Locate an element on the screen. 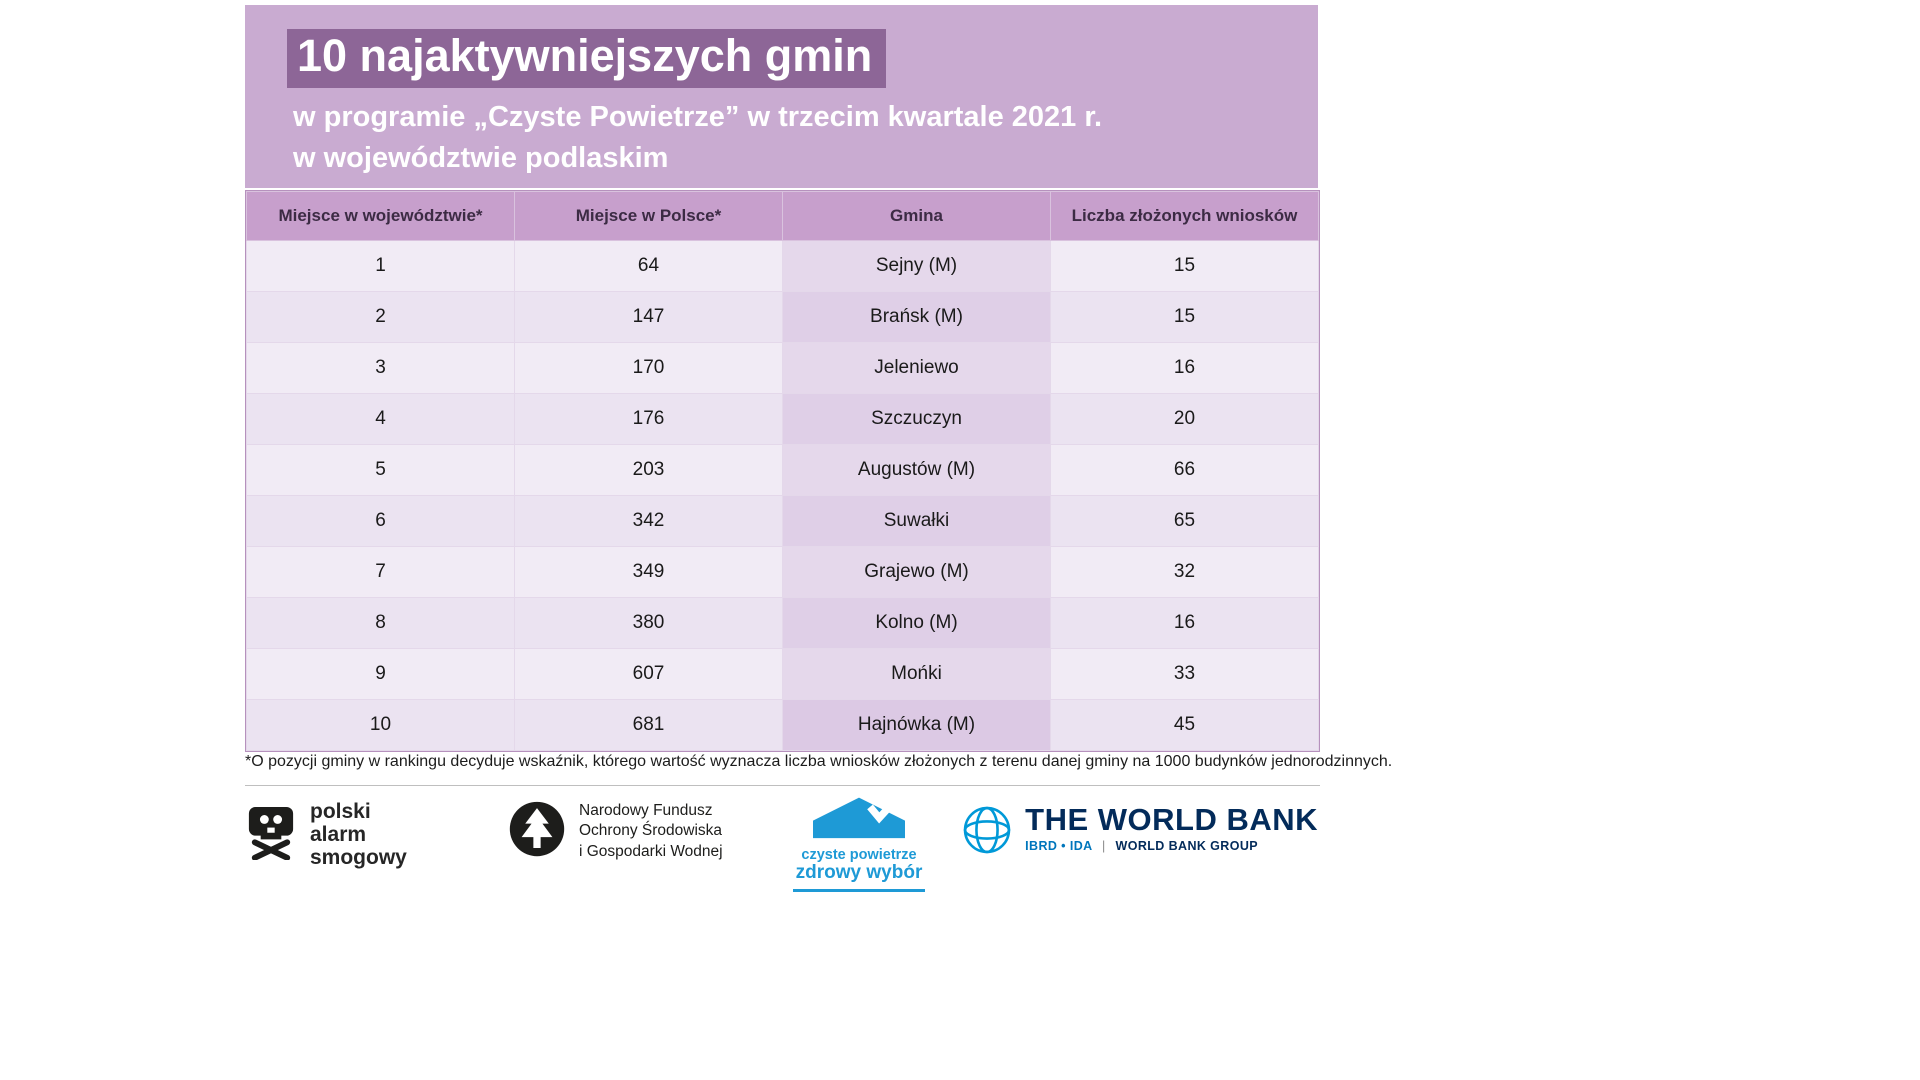 This screenshot has width=1920, height=1080. col-header-miejsce-wojewodztwo: Miejsce w województwie* is located at coordinates (380, 216).